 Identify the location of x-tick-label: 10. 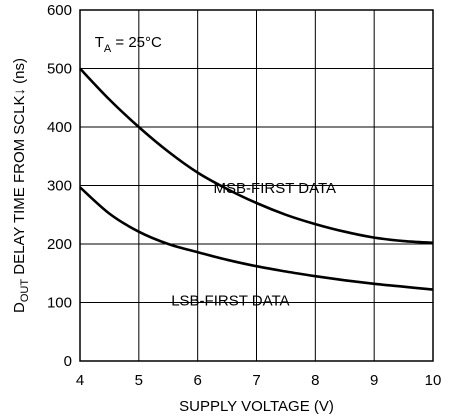
(433, 380).